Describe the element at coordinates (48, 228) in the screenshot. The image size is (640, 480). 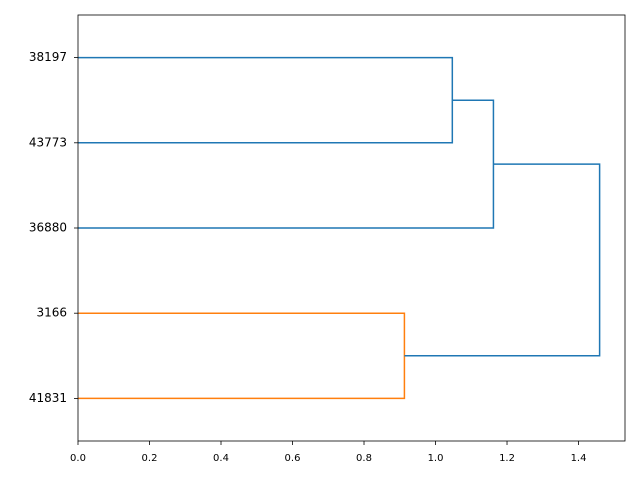
I see `leaf-label: 36880` at that location.